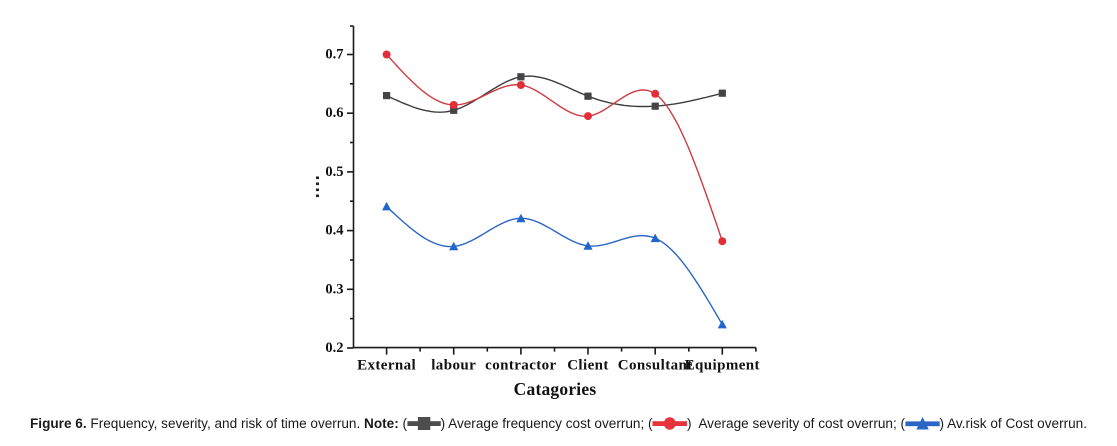  Describe the element at coordinates (334, 231) in the screenshot. I see `svg-text: 0.4` at that location.